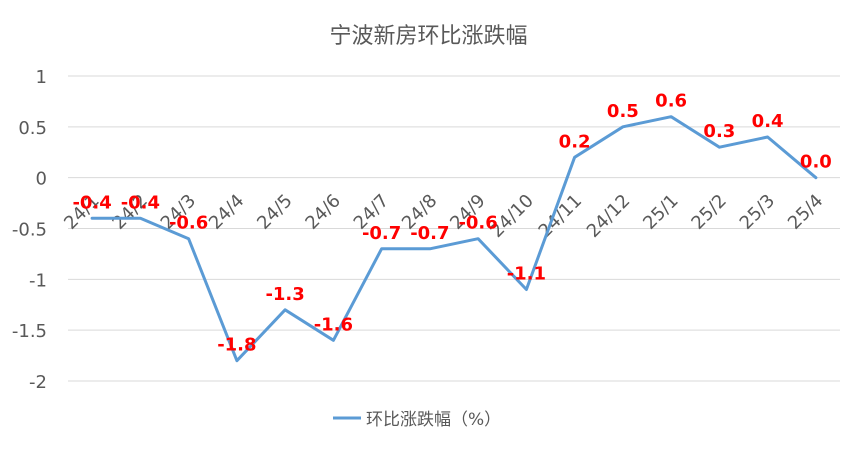  Describe the element at coordinates (526, 274) in the screenshot. I see `data-label: -1.1` at that location.